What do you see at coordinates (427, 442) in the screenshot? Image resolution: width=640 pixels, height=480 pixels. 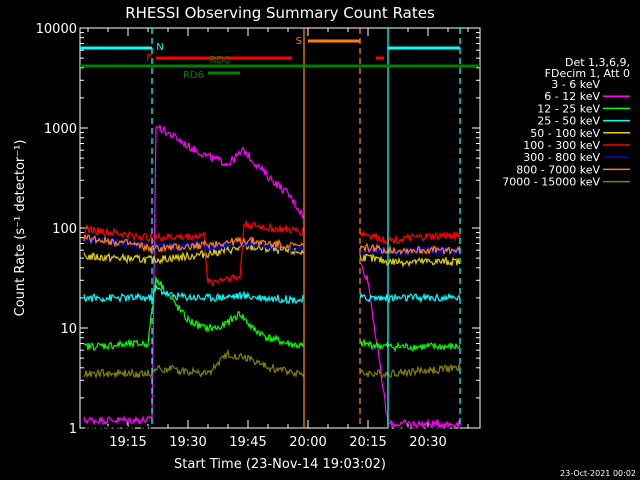 I see `x-tick-label: 20:30` at bounding box center [427, 442].